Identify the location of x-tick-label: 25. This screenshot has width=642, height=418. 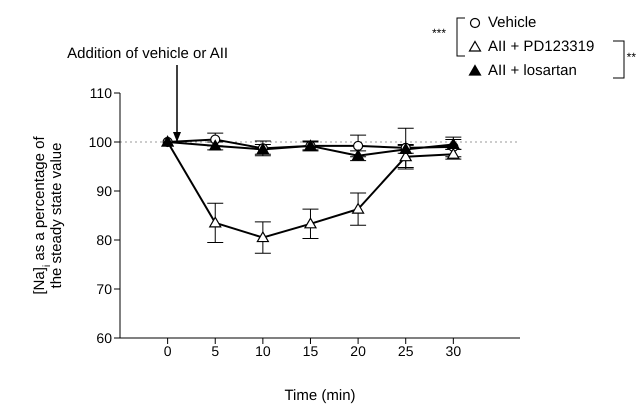
(406, 350).